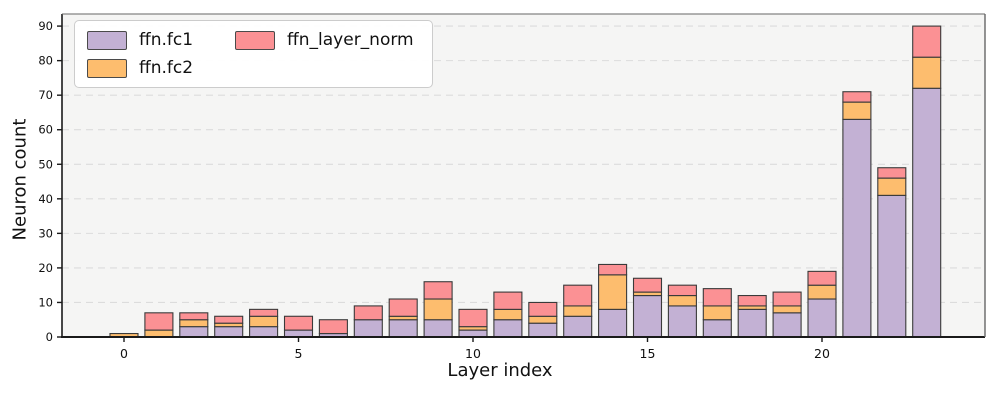 The image size is (1000, 400). What do you see at coordinates (682, 321) in the screenshot?
I see `bar-layer16-ffn.fc1` at bounding box center [682, 321].